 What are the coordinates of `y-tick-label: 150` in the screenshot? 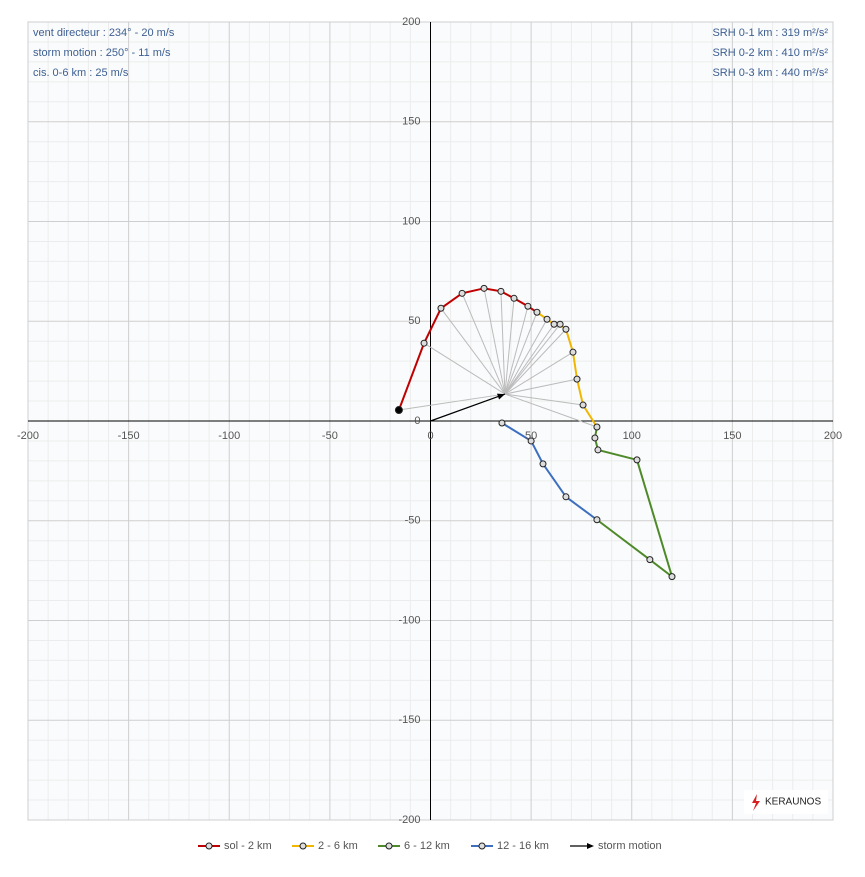 It's located at (411, 122).